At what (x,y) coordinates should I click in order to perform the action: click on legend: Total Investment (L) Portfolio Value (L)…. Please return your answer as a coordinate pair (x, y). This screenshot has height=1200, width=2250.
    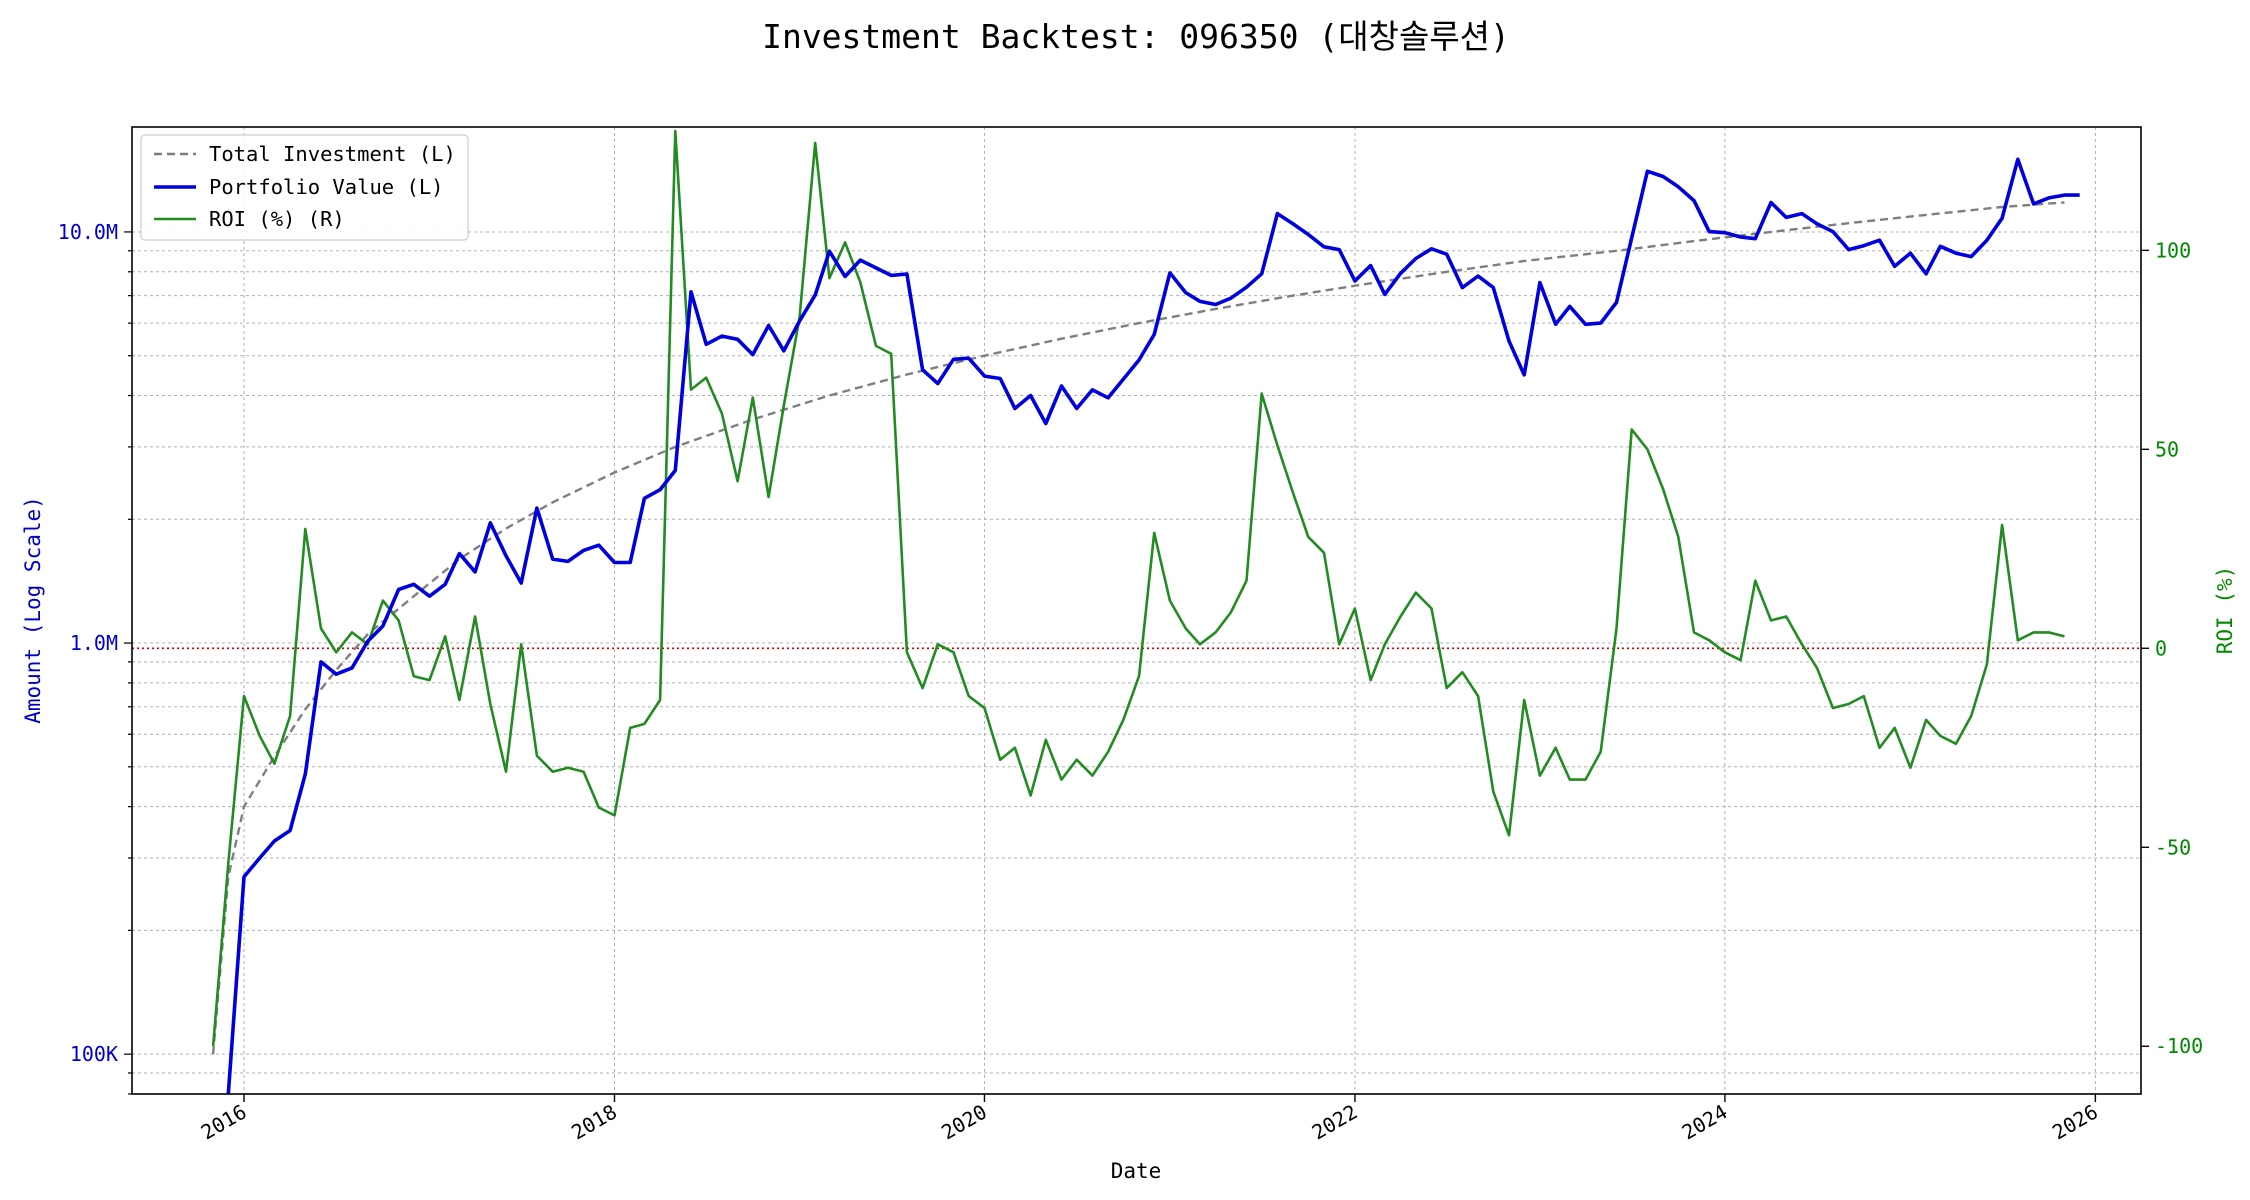
    Looking at the image, I should click on (304, 187).